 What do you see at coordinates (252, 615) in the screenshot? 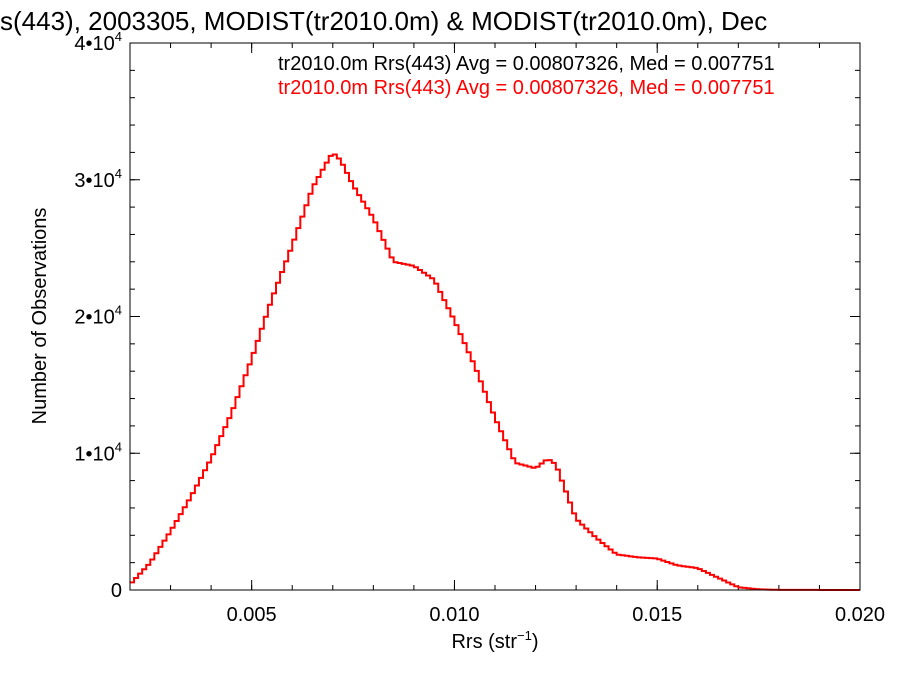
I see `x-tick-label: 0.005` at bounding box center [252, 615].